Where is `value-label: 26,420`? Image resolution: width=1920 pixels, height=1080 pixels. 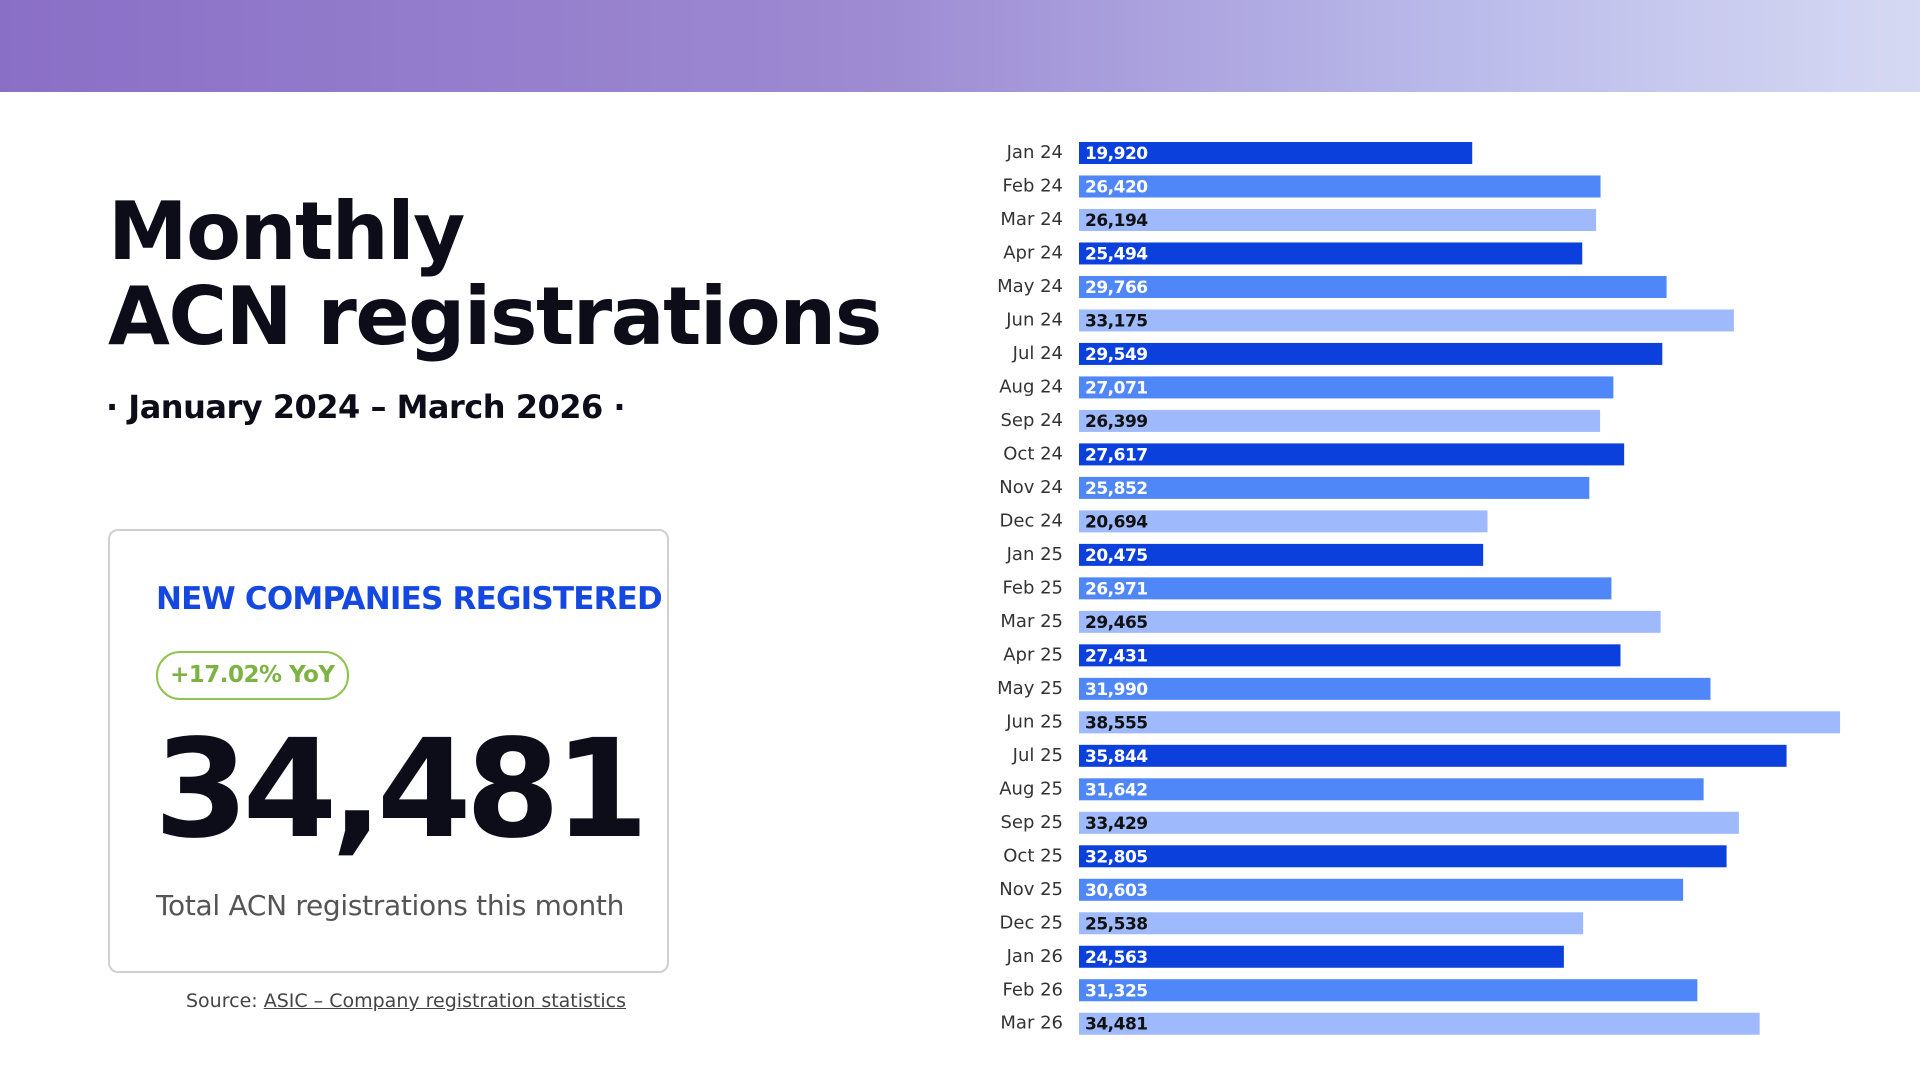 value-label: 26,420 is located at coordinates (1116, 187).